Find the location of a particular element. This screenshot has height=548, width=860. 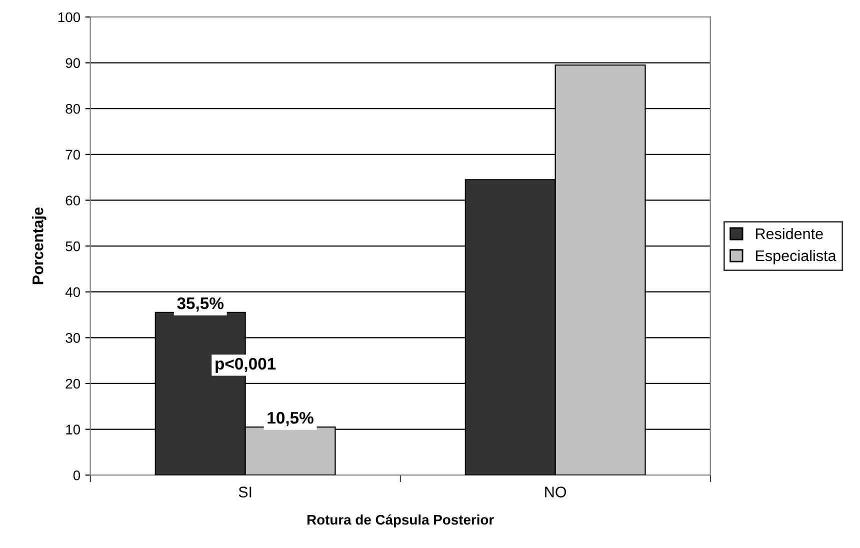

y-tick-label: 40 is located at coordinates (72, 292).